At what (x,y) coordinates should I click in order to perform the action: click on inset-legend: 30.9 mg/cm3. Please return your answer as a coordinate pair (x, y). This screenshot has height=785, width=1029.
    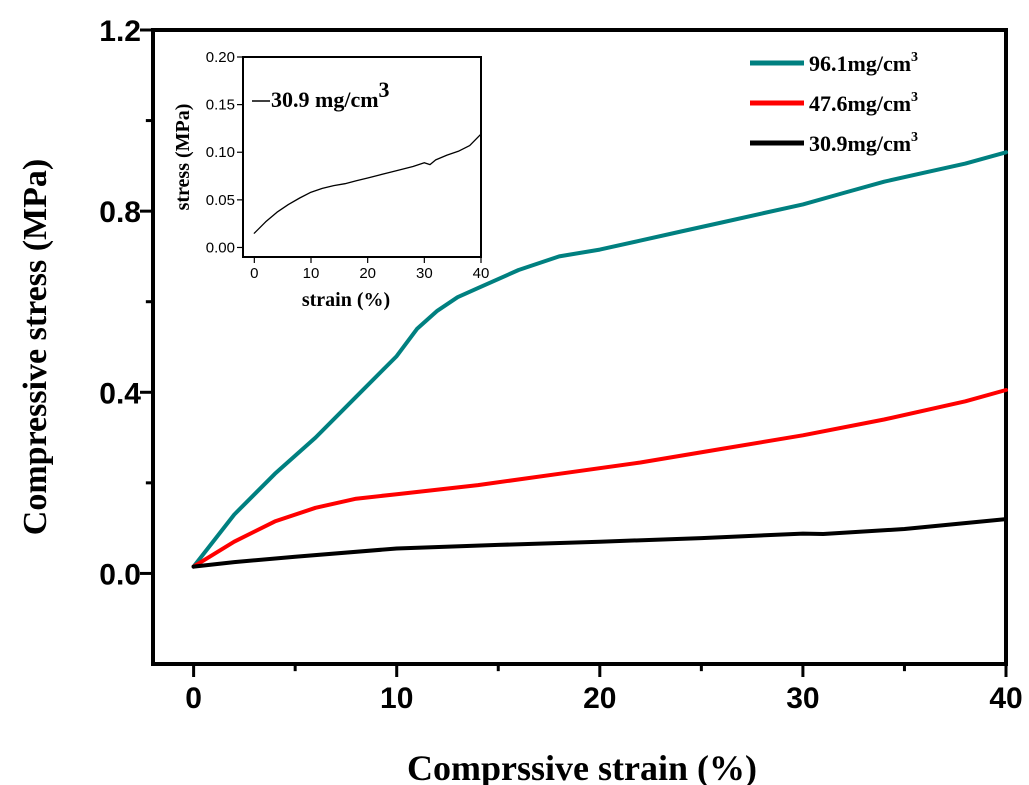
    Looking at the image, I should click on (321, 94).